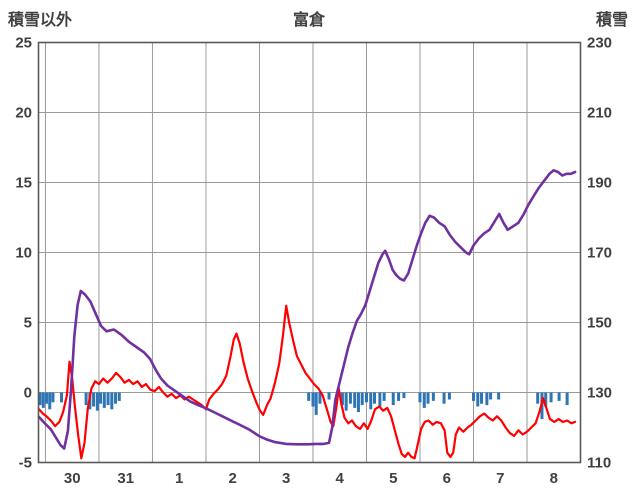 The image size is (636, 501). What do you see at coordinates (179, 478) in the screenshot?
I see `x-axis-tick-label: 1` at bounding box center [179, 478].